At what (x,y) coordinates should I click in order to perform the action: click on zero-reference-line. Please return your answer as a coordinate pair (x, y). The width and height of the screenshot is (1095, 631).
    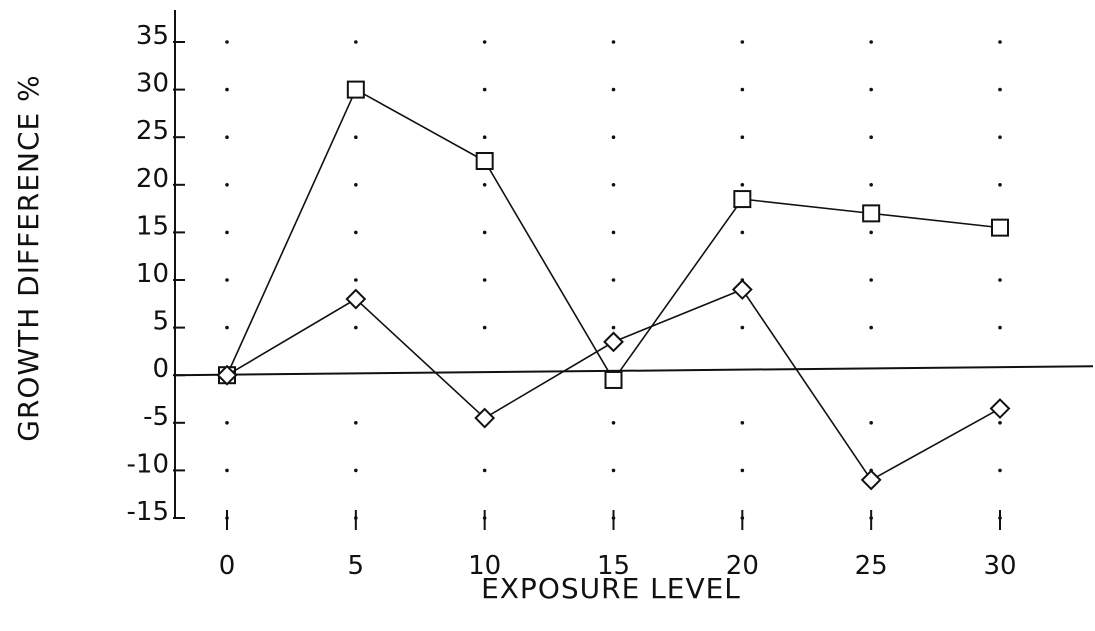
    Looking at the image, I should click on (634, 371).